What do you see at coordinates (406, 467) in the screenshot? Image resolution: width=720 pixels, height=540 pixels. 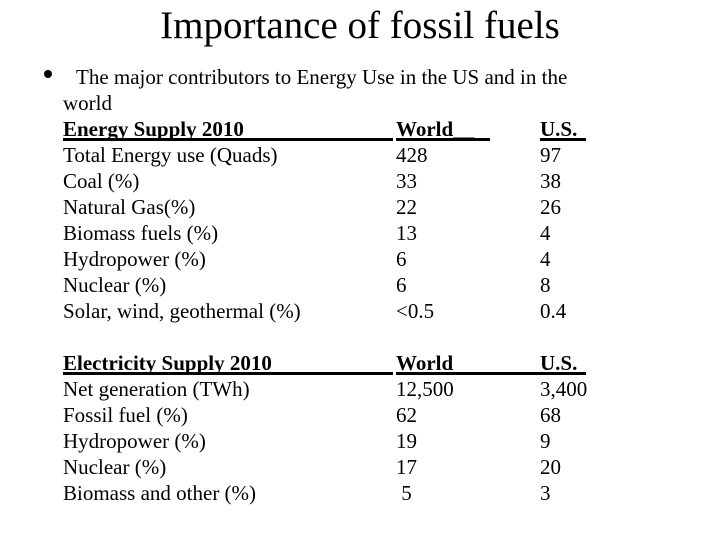 I see `world-value: 17` at bounding box center [406, 467].